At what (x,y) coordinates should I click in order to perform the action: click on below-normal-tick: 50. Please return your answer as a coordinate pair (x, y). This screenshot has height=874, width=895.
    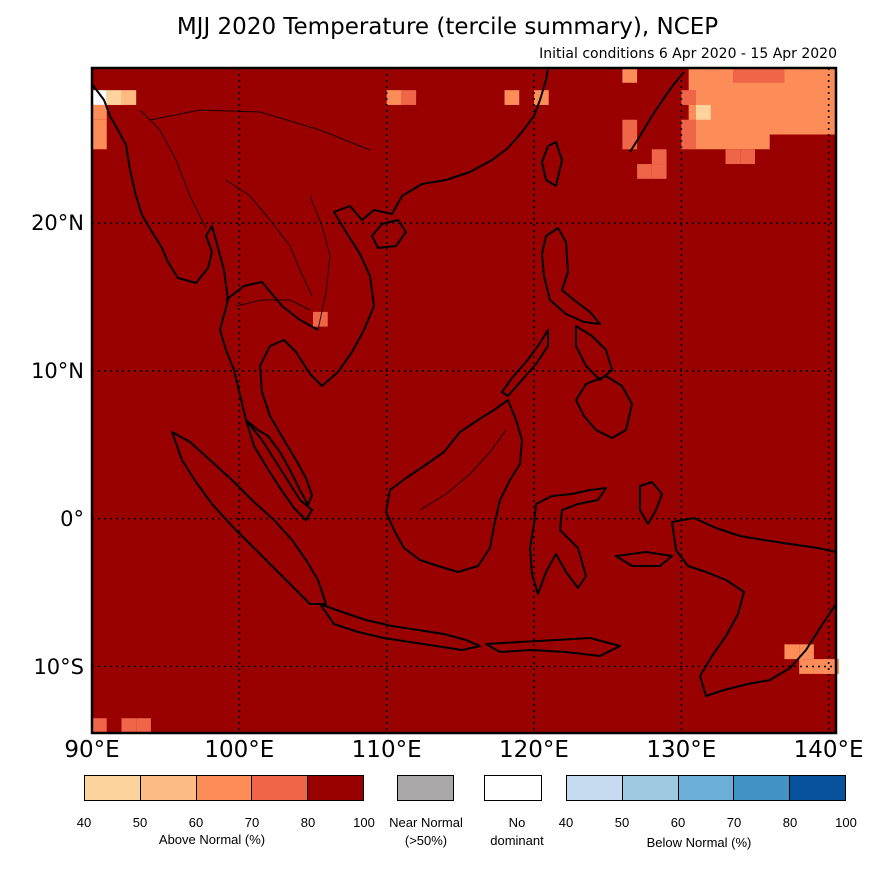
    Looking at the image, I should click on (622, 822).